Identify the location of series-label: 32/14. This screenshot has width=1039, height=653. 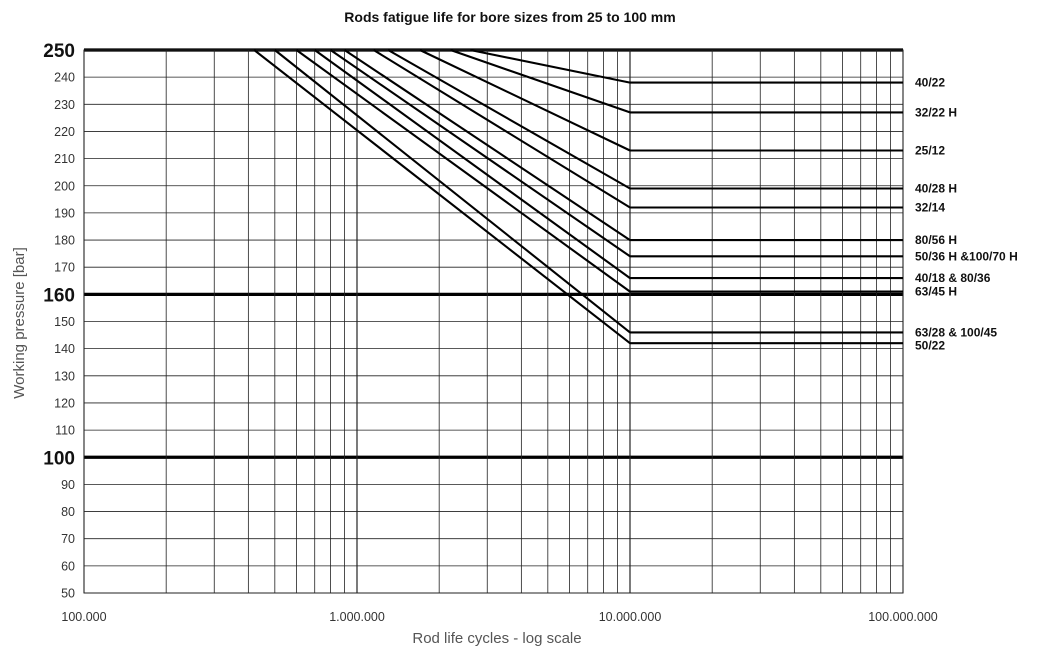
(930, 208).